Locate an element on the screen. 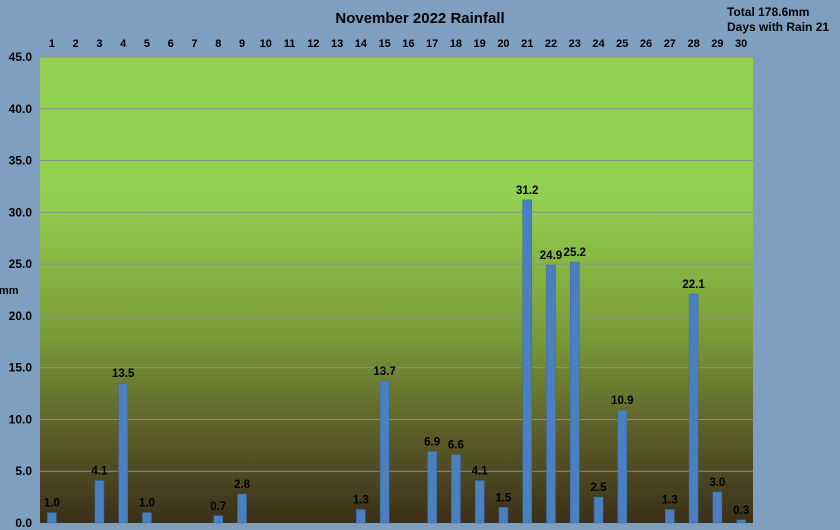 This screenshot has height=530, width=840. y-axis-label: mm is located at coordinates (9, 291).